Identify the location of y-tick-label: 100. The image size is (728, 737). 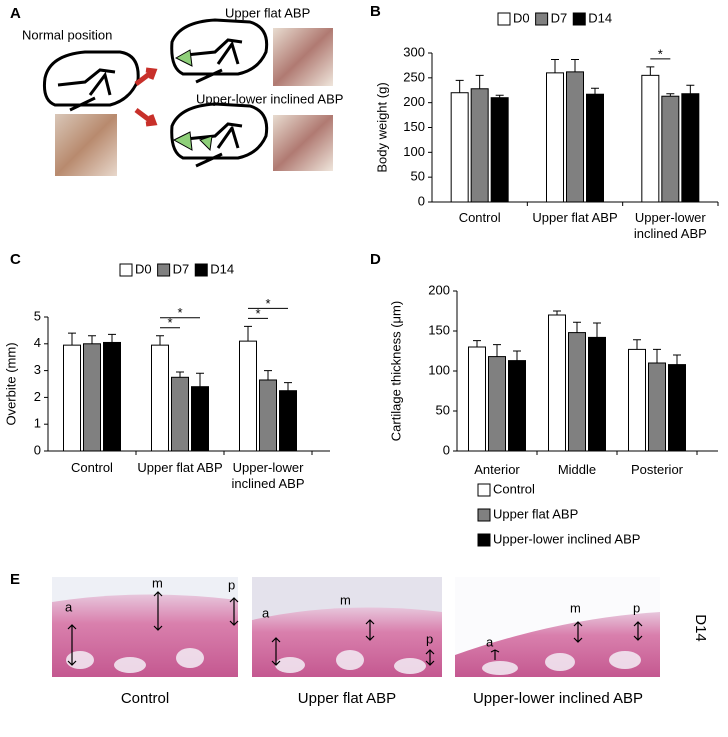
(414, 151).